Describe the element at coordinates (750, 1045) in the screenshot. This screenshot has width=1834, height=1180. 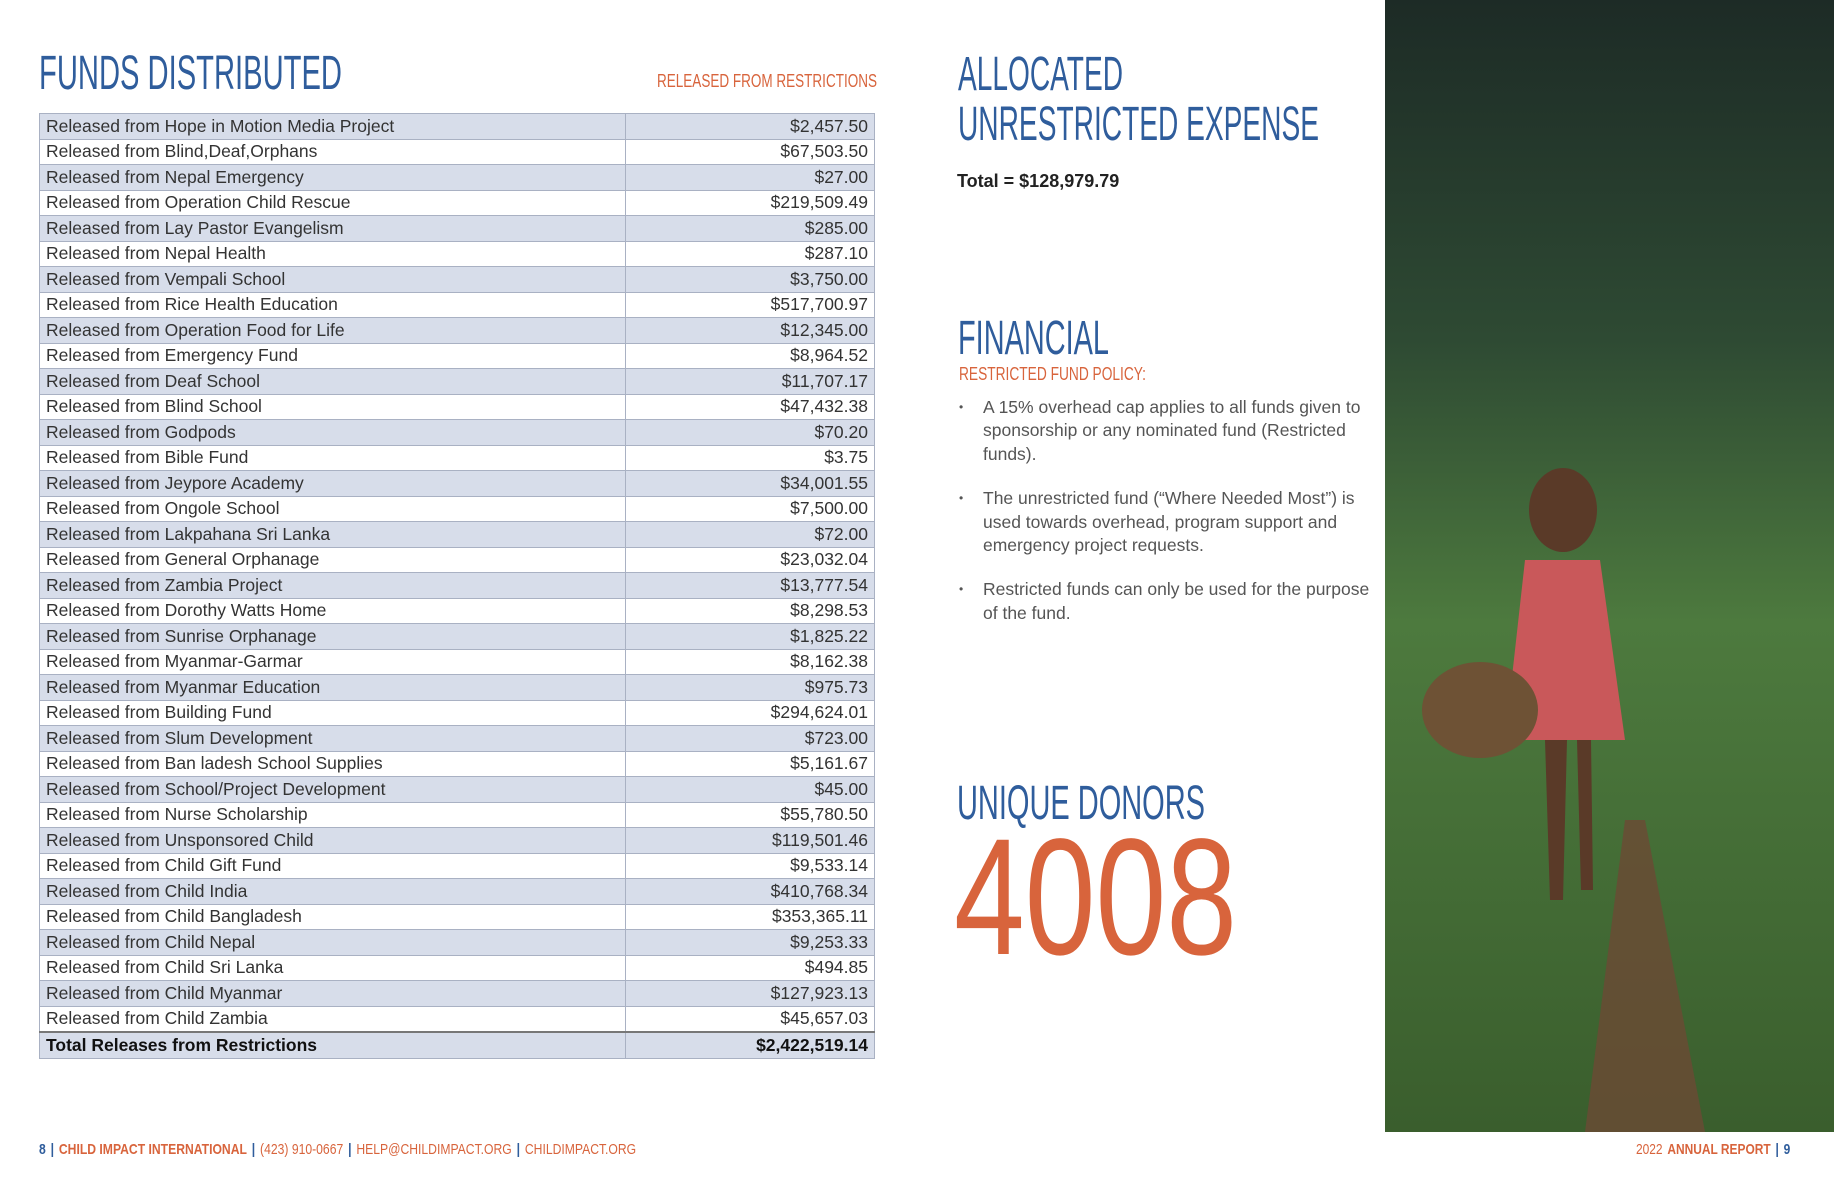
I see `fund-amount: $2,422,519.14` at that location.